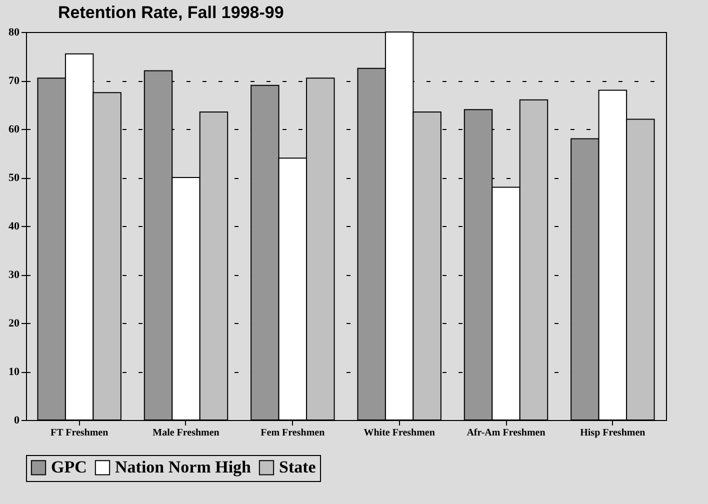 The height and width of the screenshot is (504, 708). Describe the element at coordinates (14, 130) in the screenshot. I see `y-tick-label: 60` at that location.